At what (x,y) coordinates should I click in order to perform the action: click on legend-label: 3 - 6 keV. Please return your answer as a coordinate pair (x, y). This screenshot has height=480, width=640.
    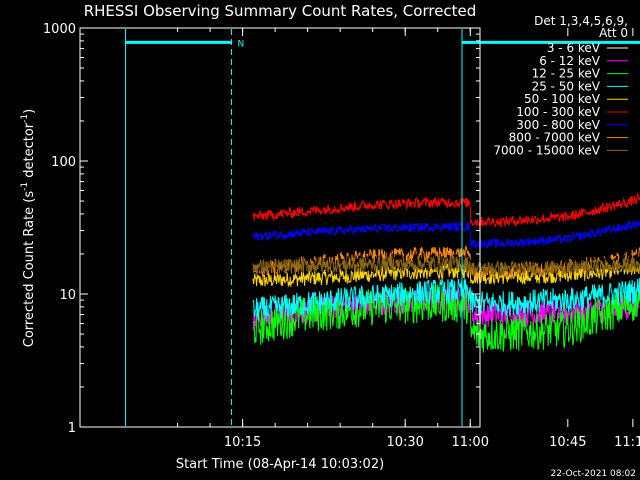
    Looking at the image, I should click on (574, 48).